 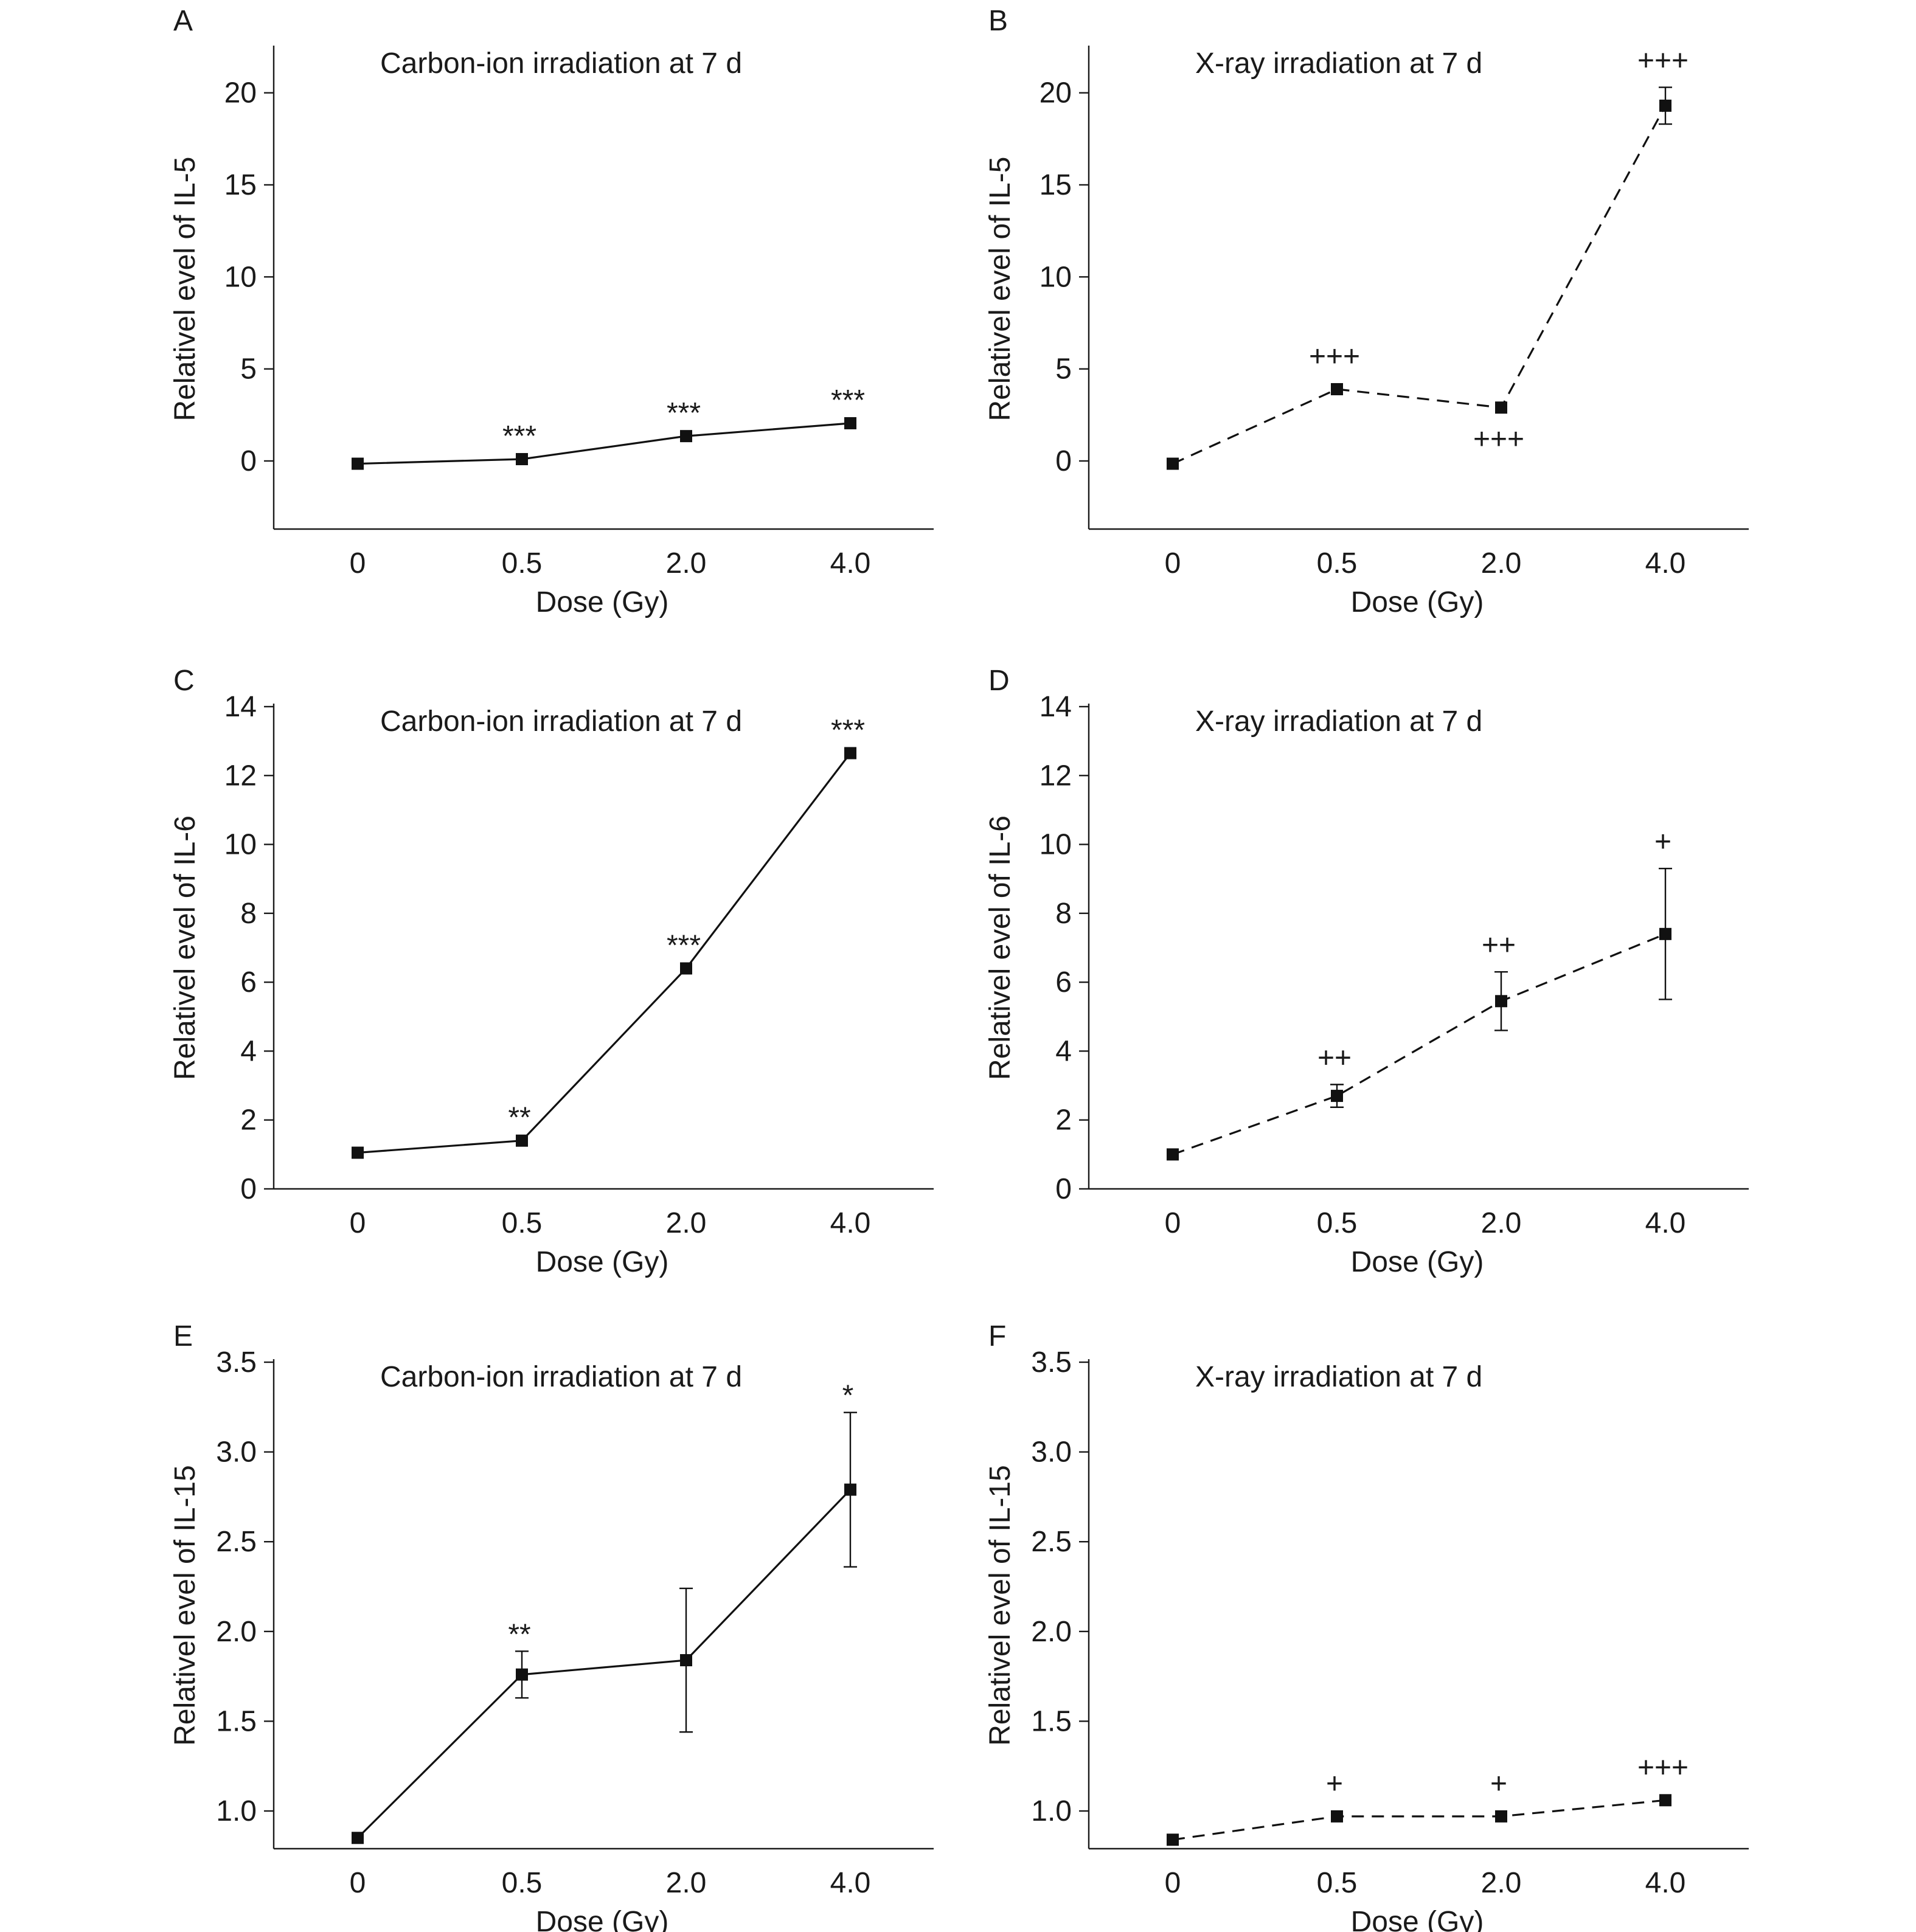 What do you see at coordinates (1051, 1542) in the screenshot?
I see `y-tick-label: 2.5` at bounding box center [1051, 1542].